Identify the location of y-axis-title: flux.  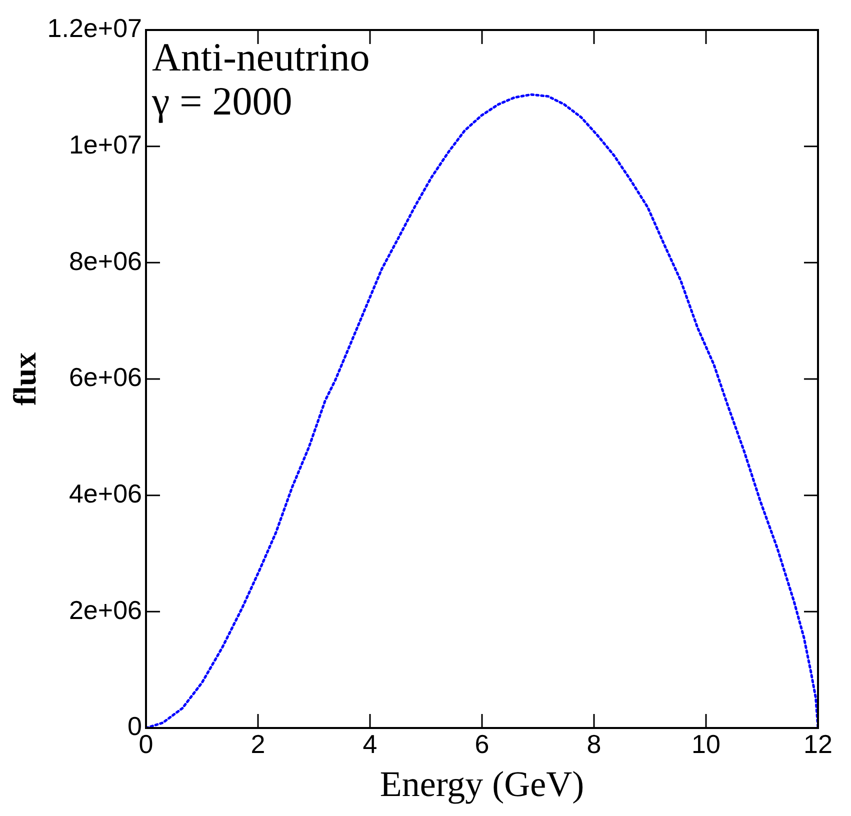
(24, 379).